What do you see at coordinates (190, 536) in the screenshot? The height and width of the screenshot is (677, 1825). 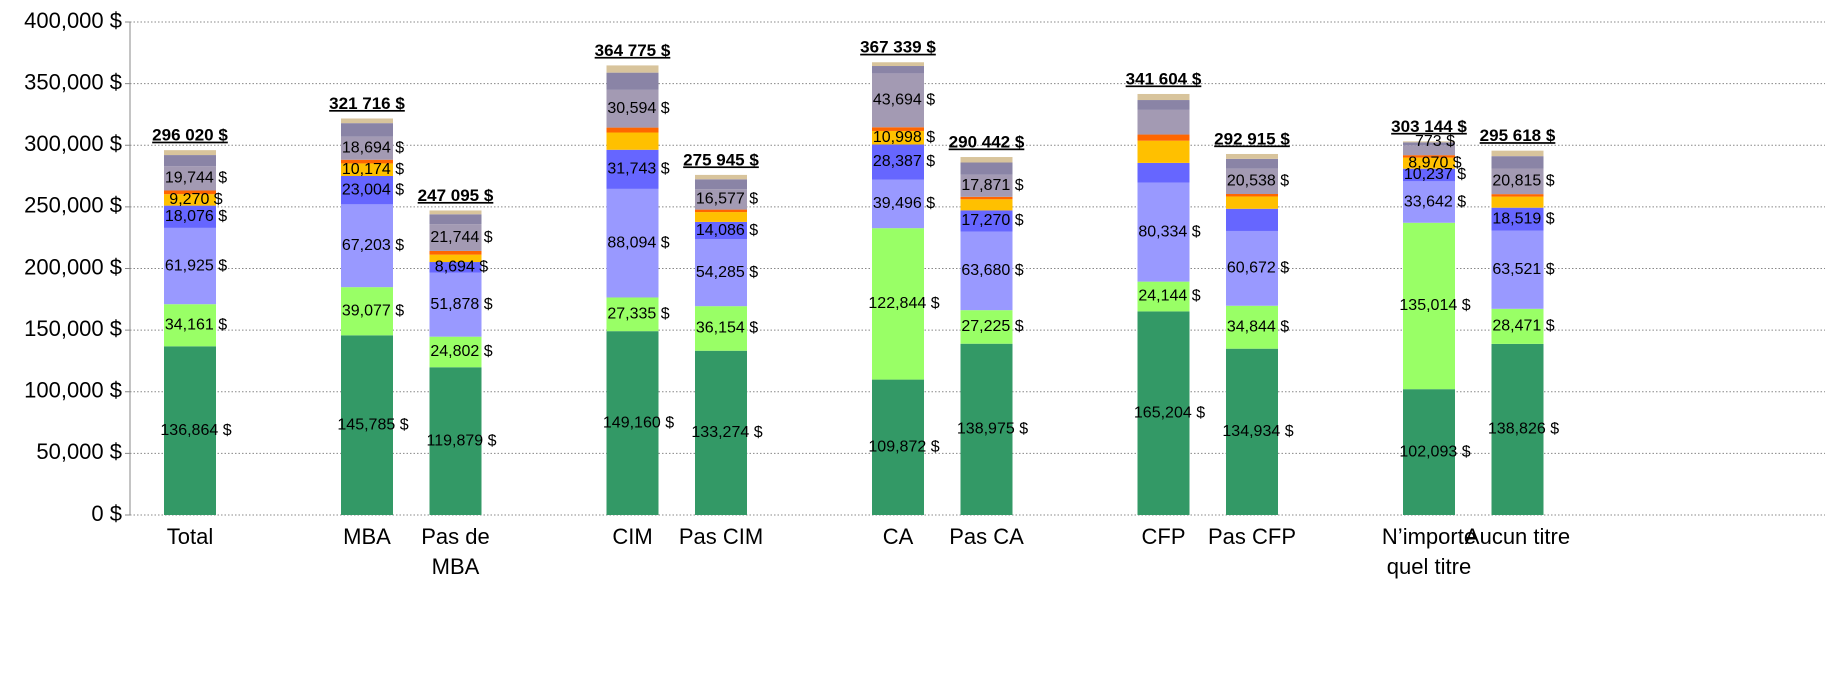 I see `x-tick-label: Total` at bounding box center [190, 536].